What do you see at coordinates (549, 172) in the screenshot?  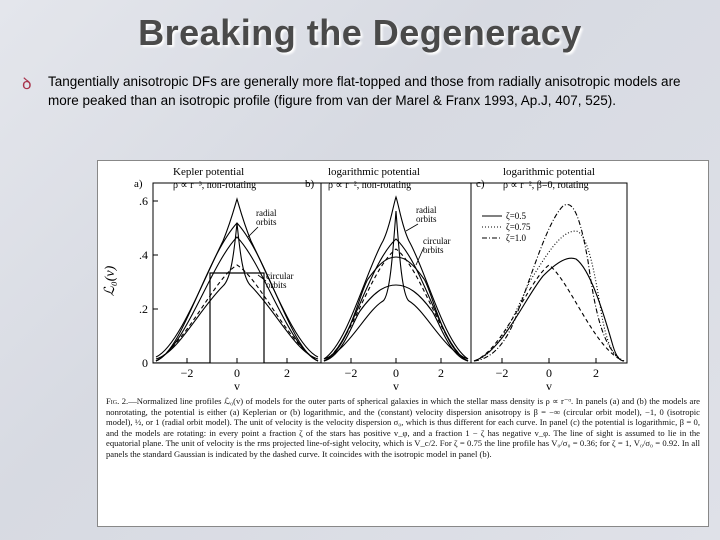 I see `panel-c-title: logarithmic potential` at bounding box center [549, 172].